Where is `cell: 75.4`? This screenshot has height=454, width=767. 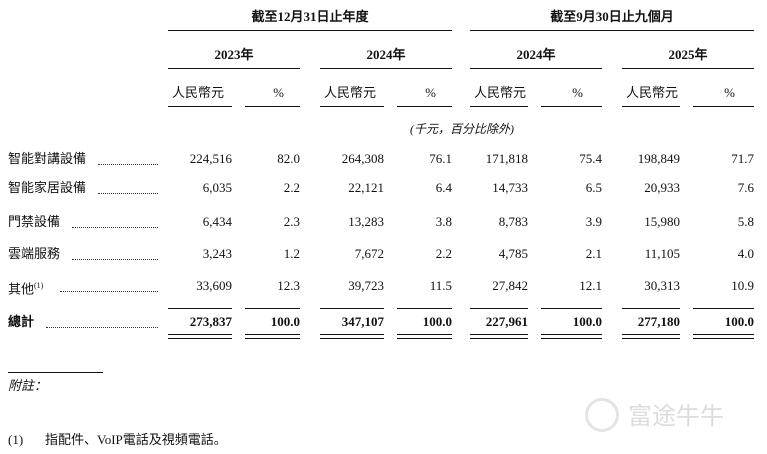
cell: 75.4 is located at coordinates (590, 158).